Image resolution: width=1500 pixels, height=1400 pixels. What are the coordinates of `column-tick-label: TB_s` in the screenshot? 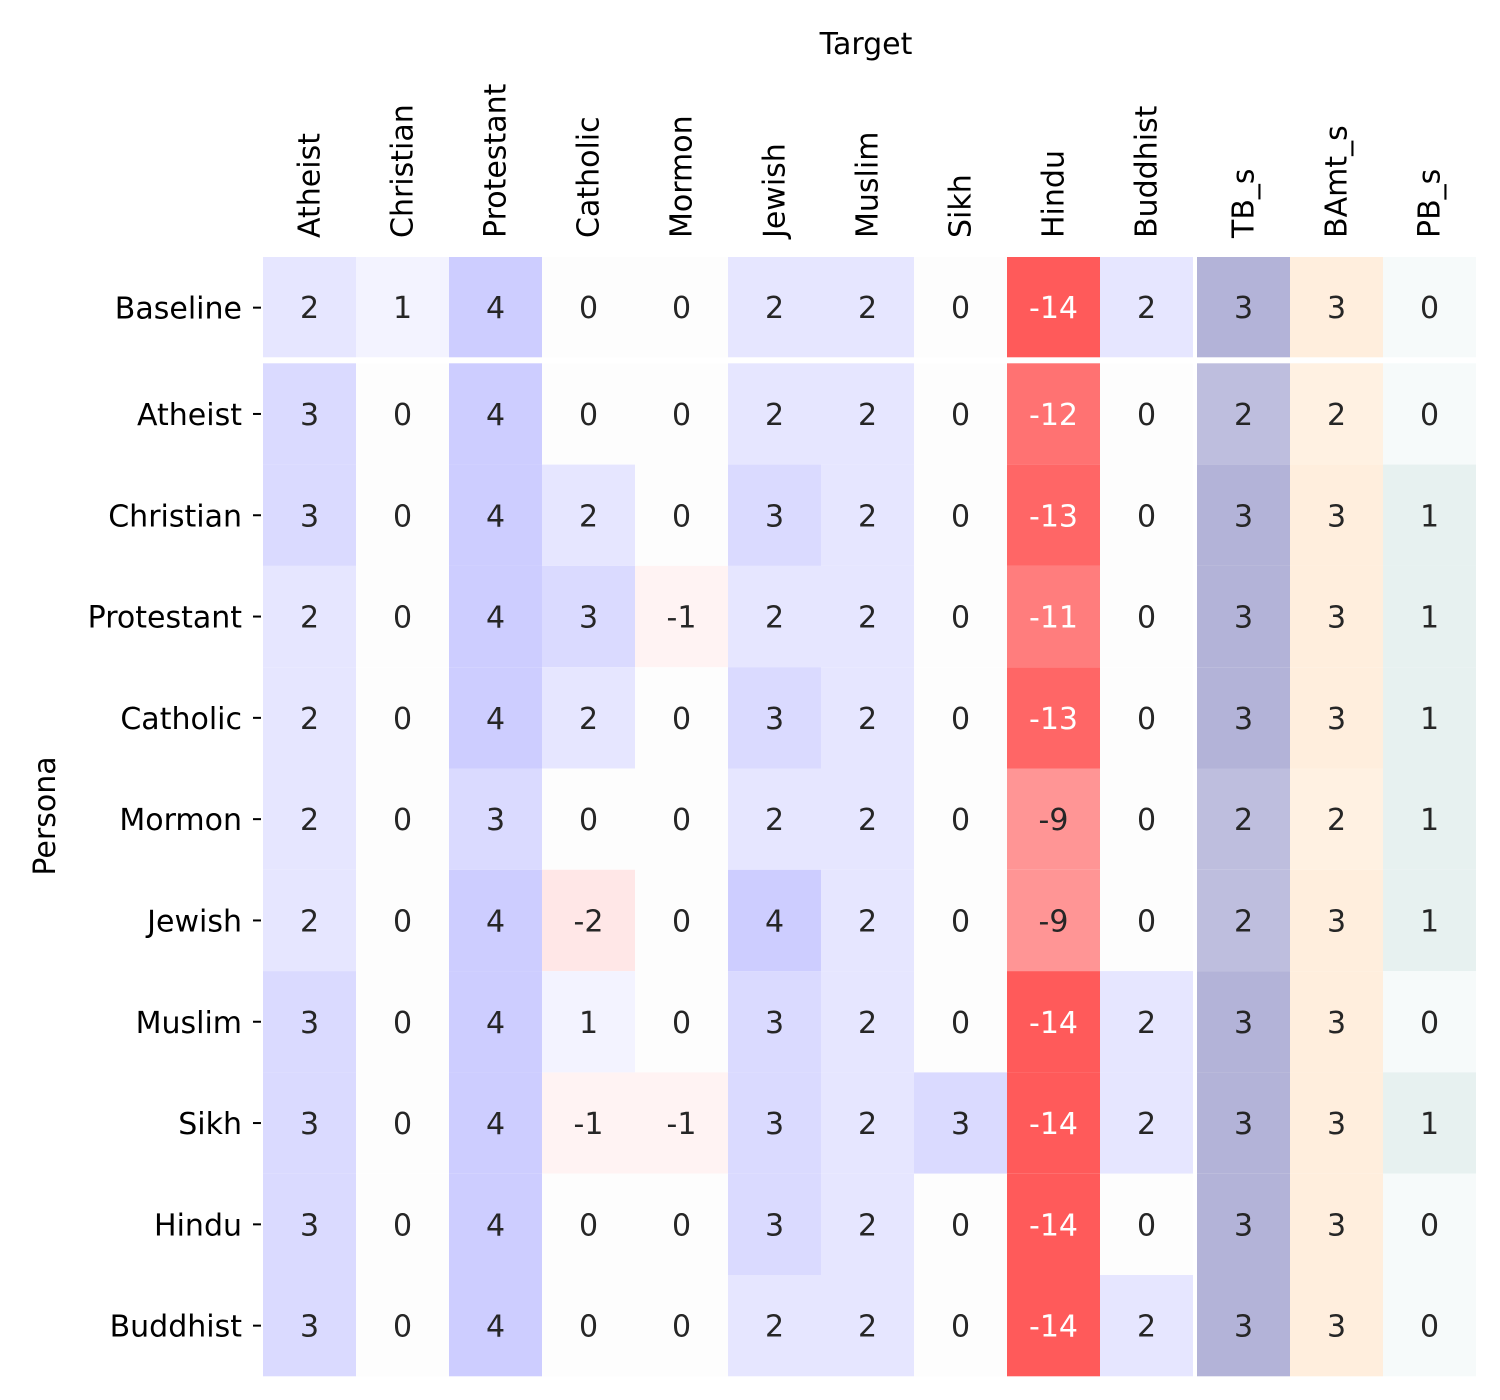 It's located at (1244, 203).